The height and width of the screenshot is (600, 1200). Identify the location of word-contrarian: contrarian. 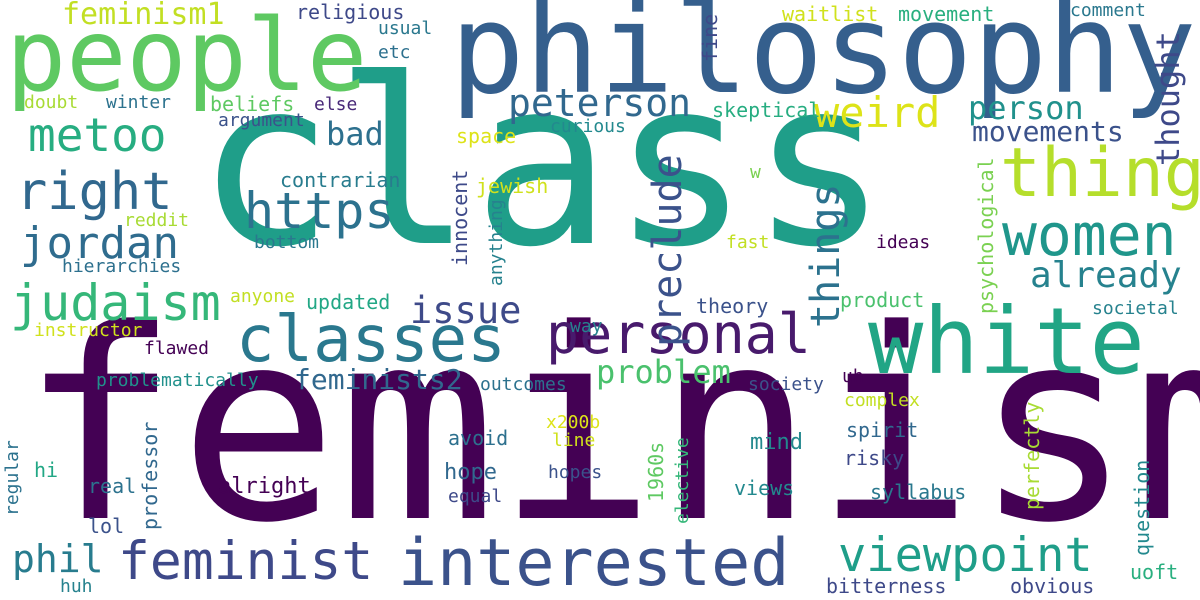
(340, 180).